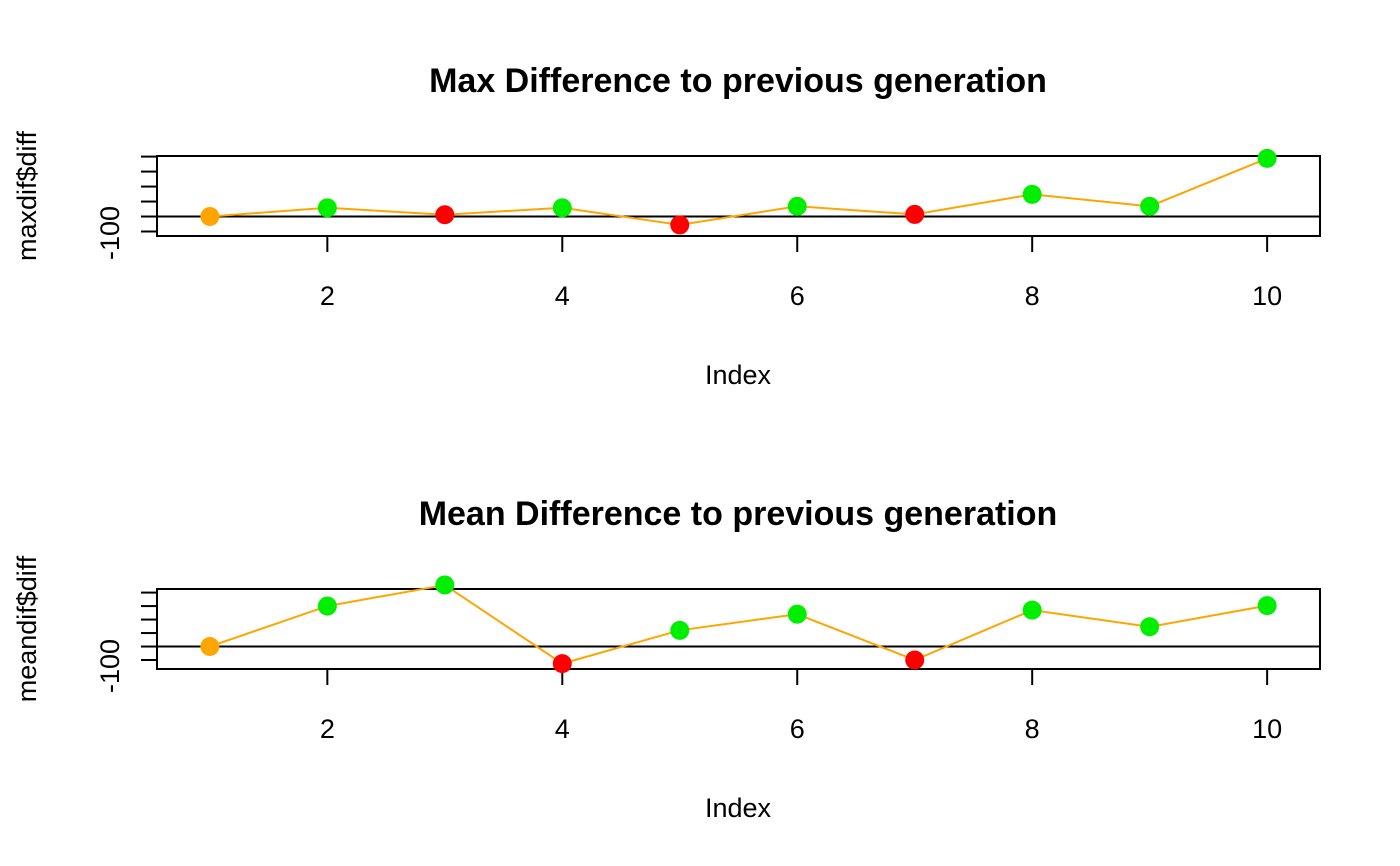  I want to click on chart-title: Mean Difference to previous generation, so click(738, 514).